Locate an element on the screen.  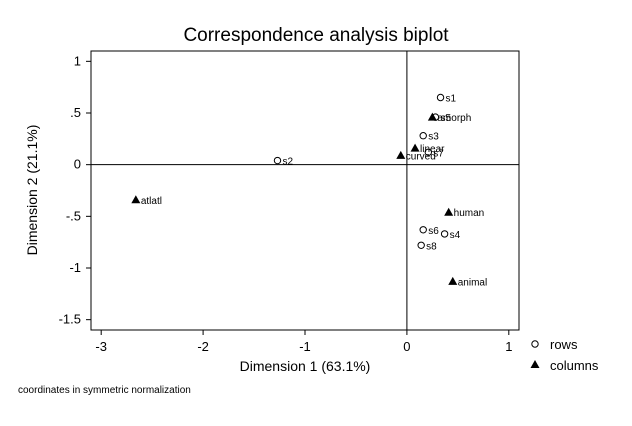
y-tick-label: 0 is located at coordinates (77, 164).